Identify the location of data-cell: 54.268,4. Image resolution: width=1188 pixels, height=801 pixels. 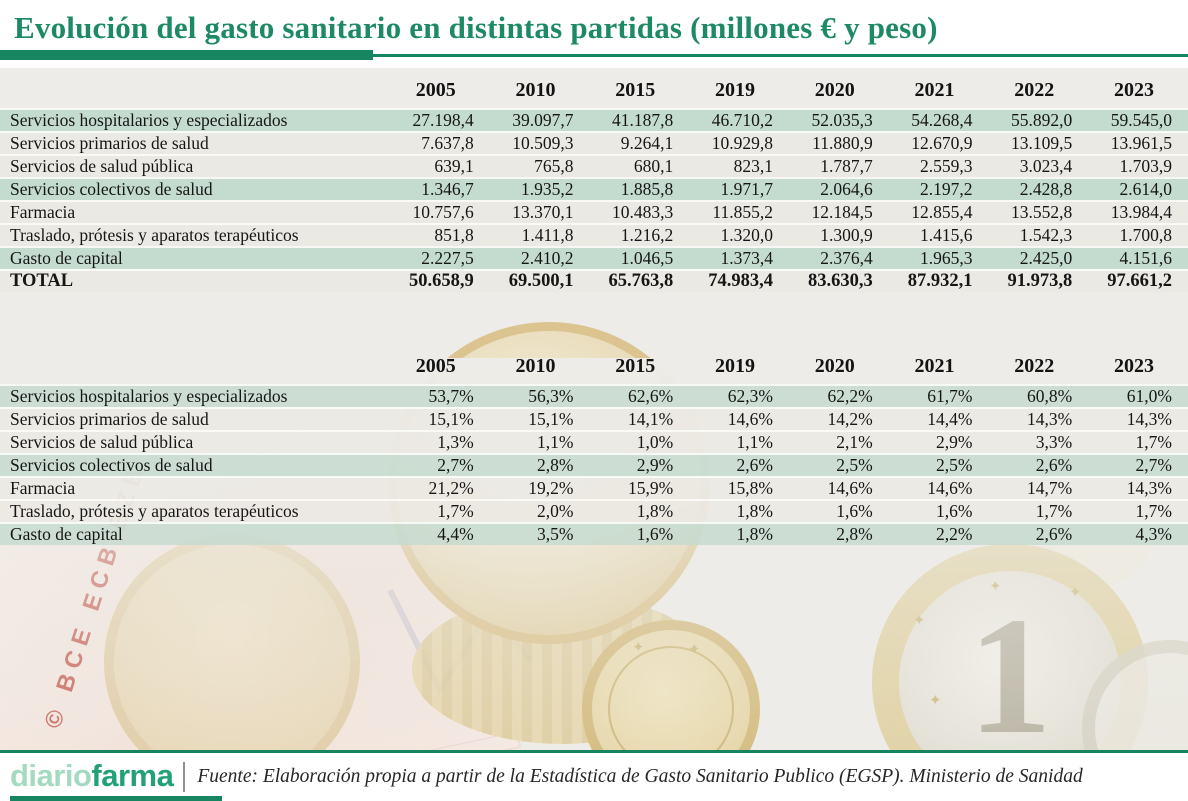
(938, 119).